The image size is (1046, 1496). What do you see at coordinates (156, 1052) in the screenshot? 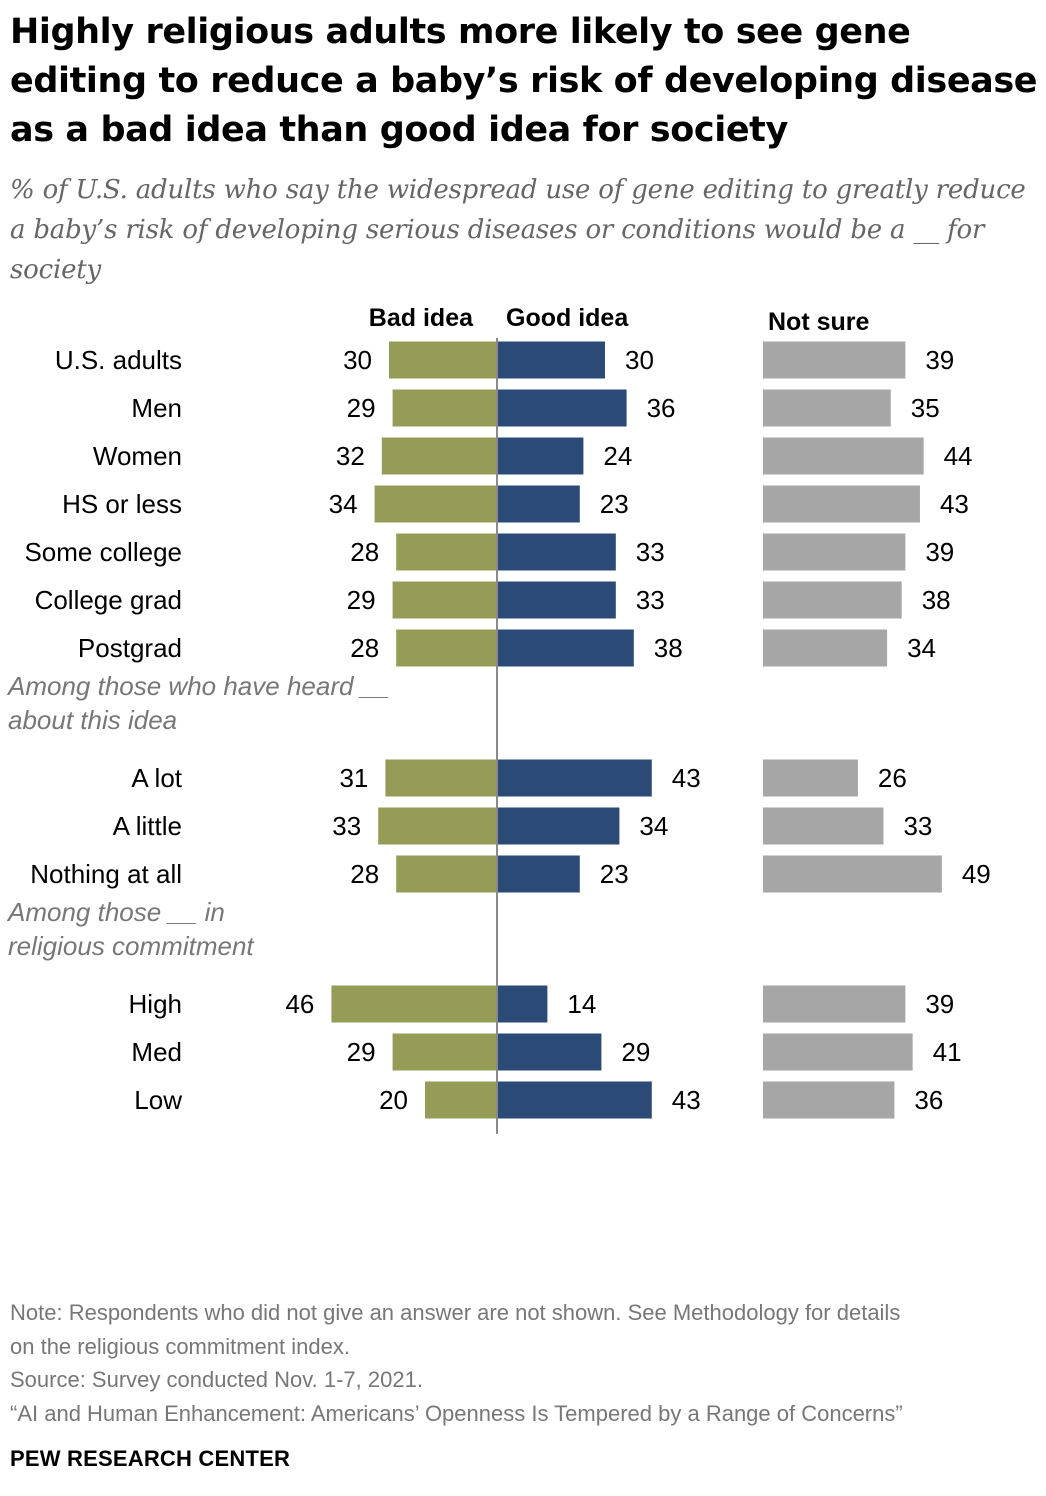
I see `row-label: Med` at bounding box center [156, 1052].